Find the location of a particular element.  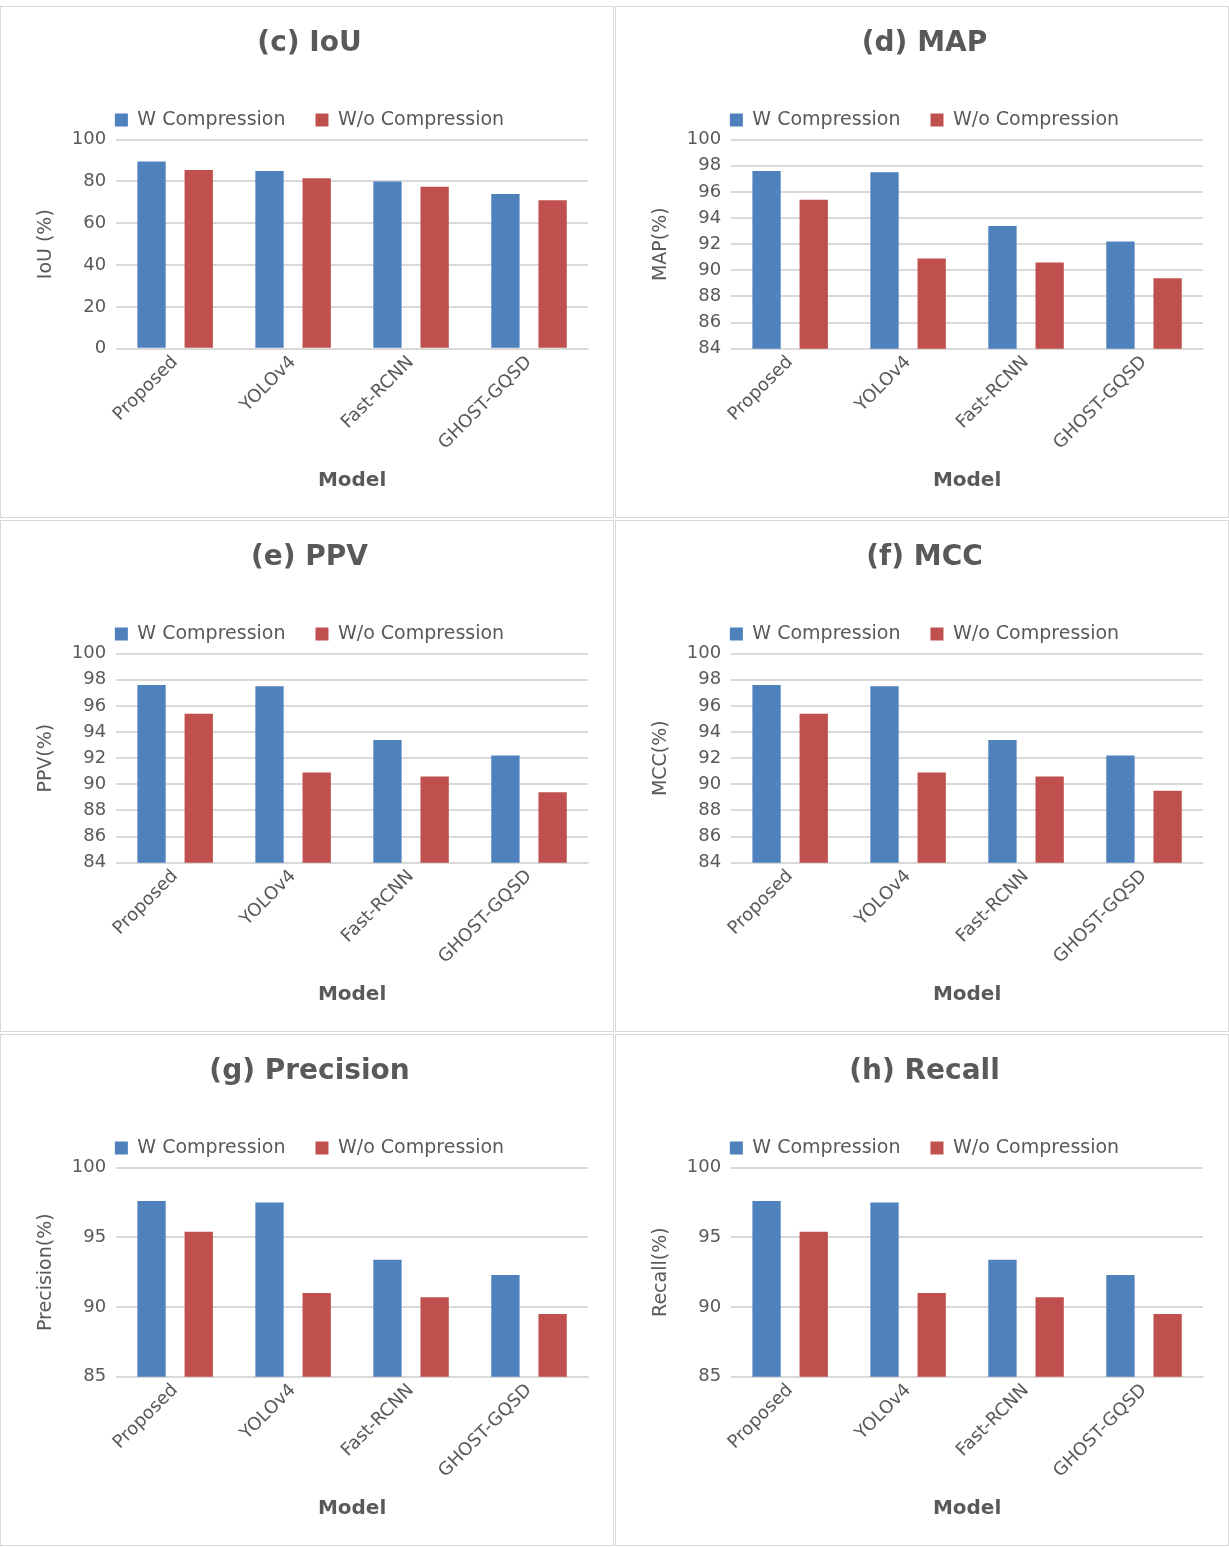

y-axis-title: Recall(%) is located at coordinates (659, 1272).